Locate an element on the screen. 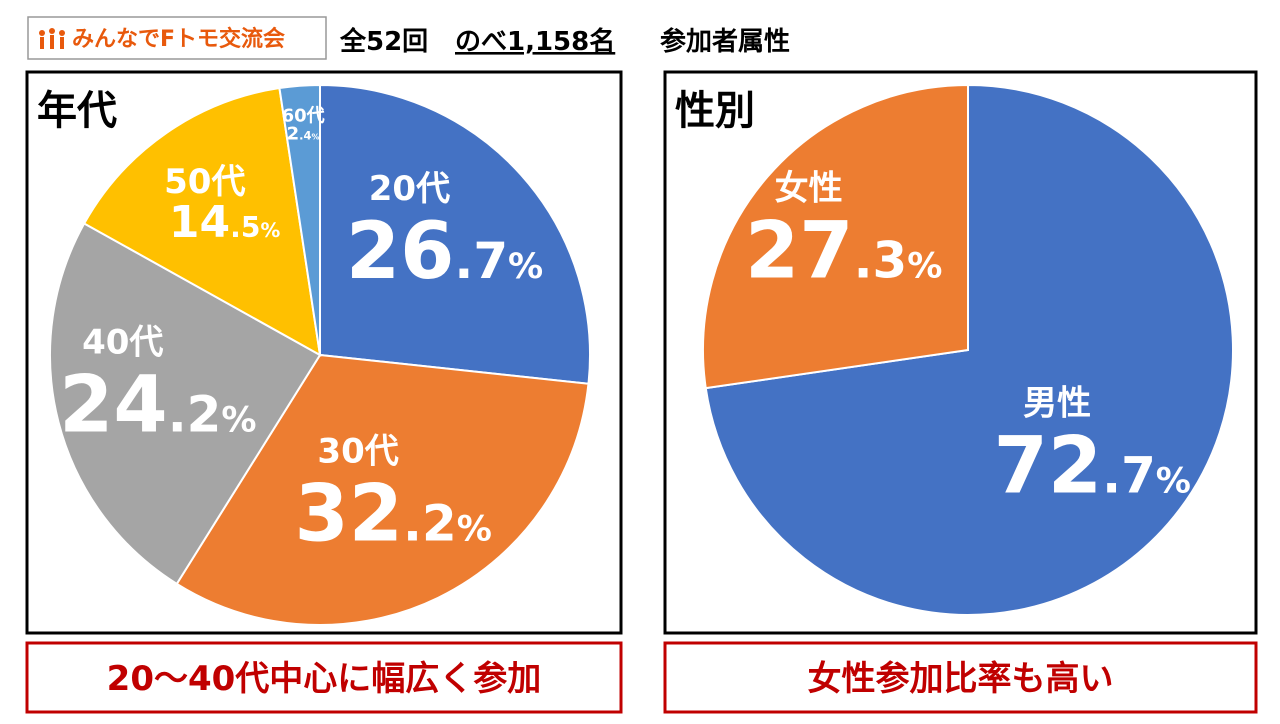 The width and height of the screenshot is (1280, 724). logo-icon is located at coordinates (52, 38).